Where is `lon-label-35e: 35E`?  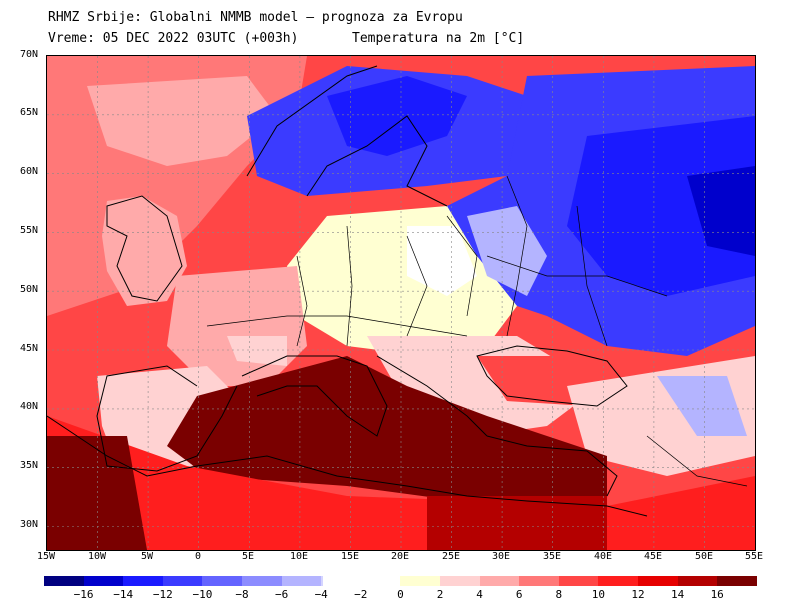
lon-label-35e: 35E is located at coordinates (552, 556).